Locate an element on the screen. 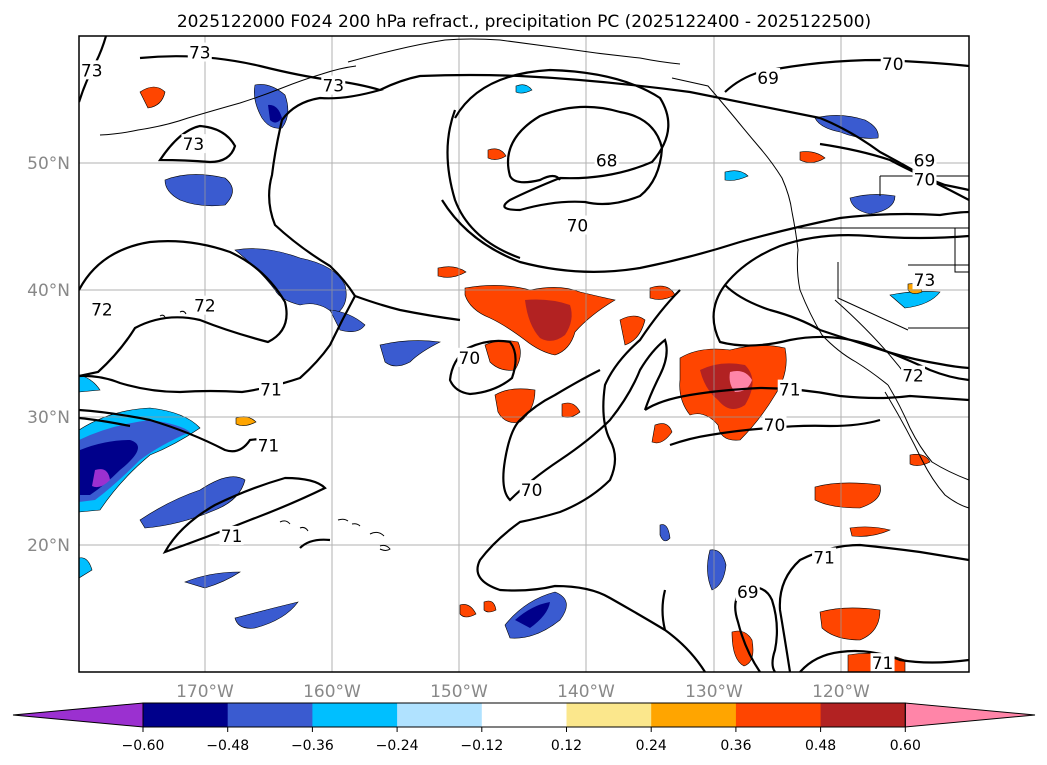 The image size is (1047, 765). colorbar-tick-label: 0.12 is located at coordinates (566, 746).